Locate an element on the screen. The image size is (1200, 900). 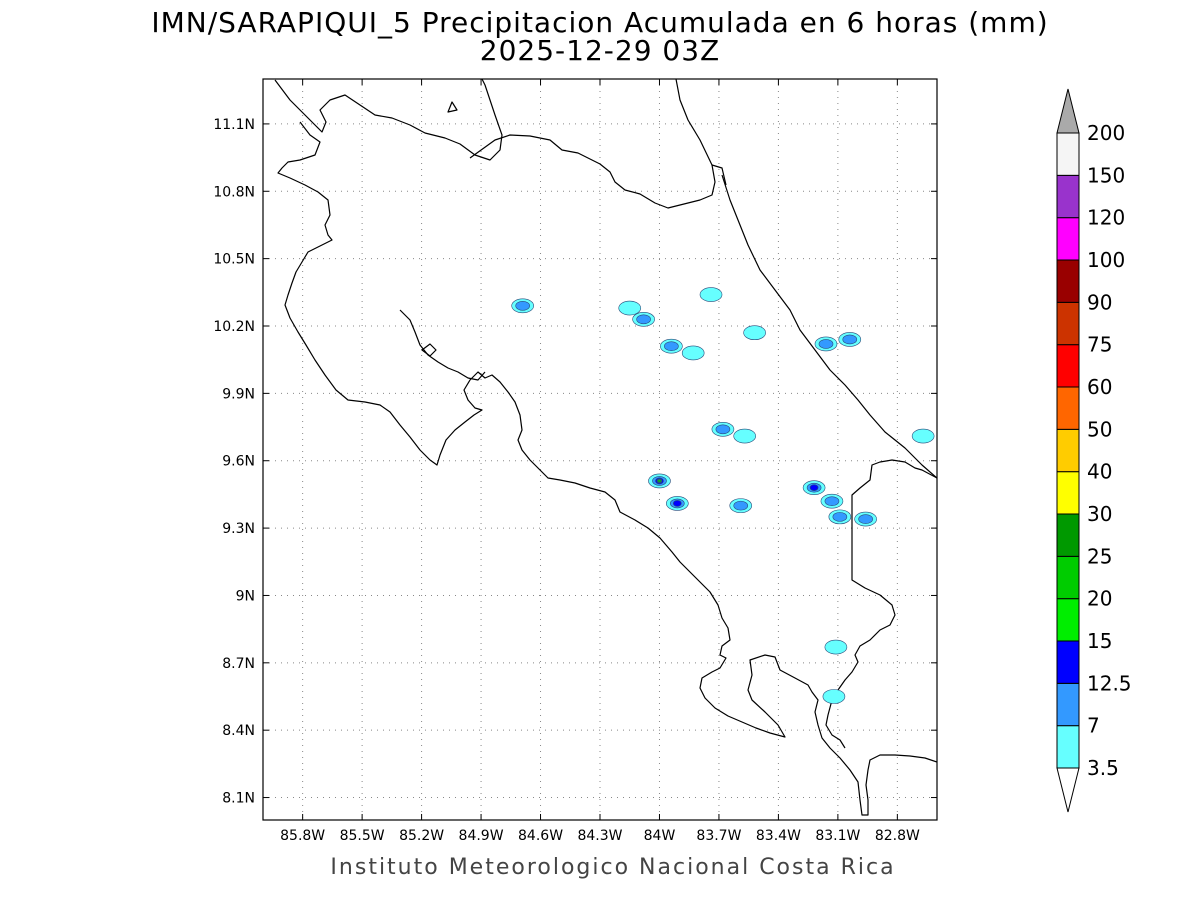
lat-tick-label: 9.9N is located at coordinates (238, 394).